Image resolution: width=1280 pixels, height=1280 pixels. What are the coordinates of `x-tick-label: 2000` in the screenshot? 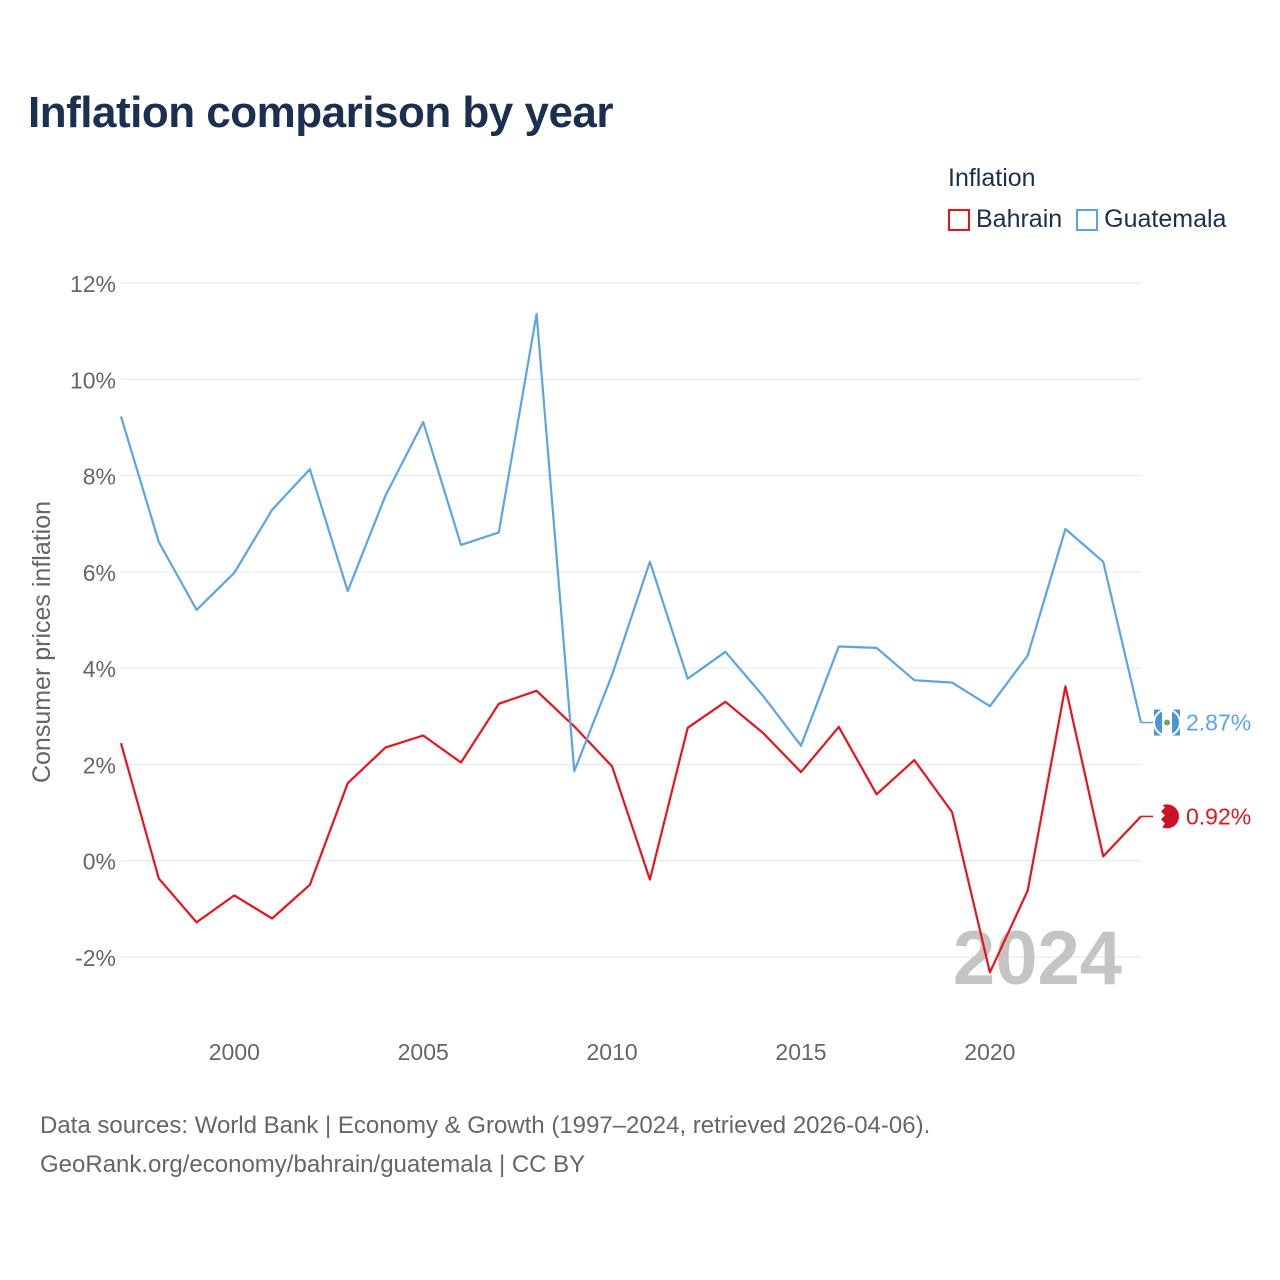 It's located at (234, 1052).